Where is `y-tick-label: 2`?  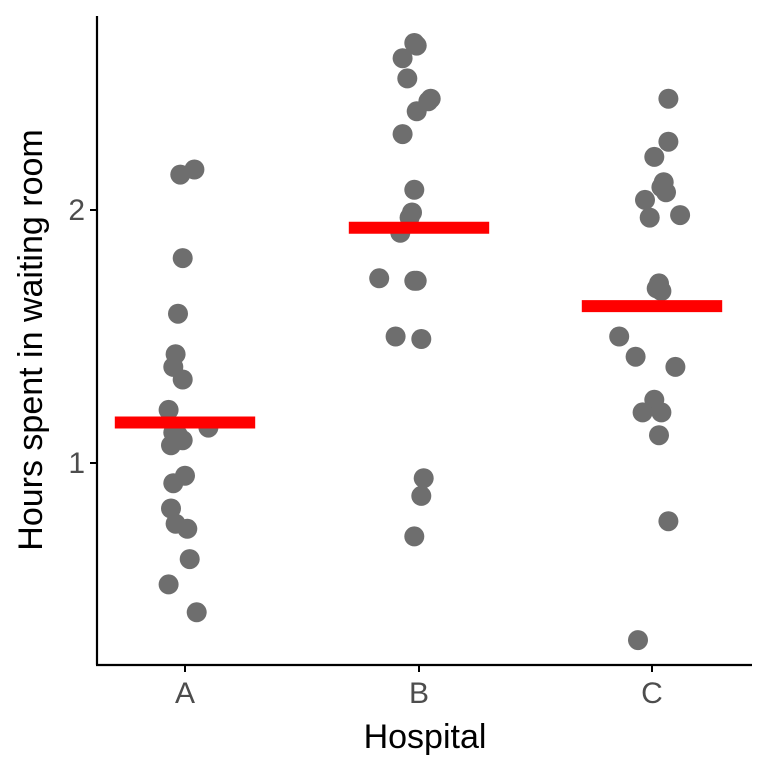
y-tick-label: 2 is located at coordinates (76, 210).